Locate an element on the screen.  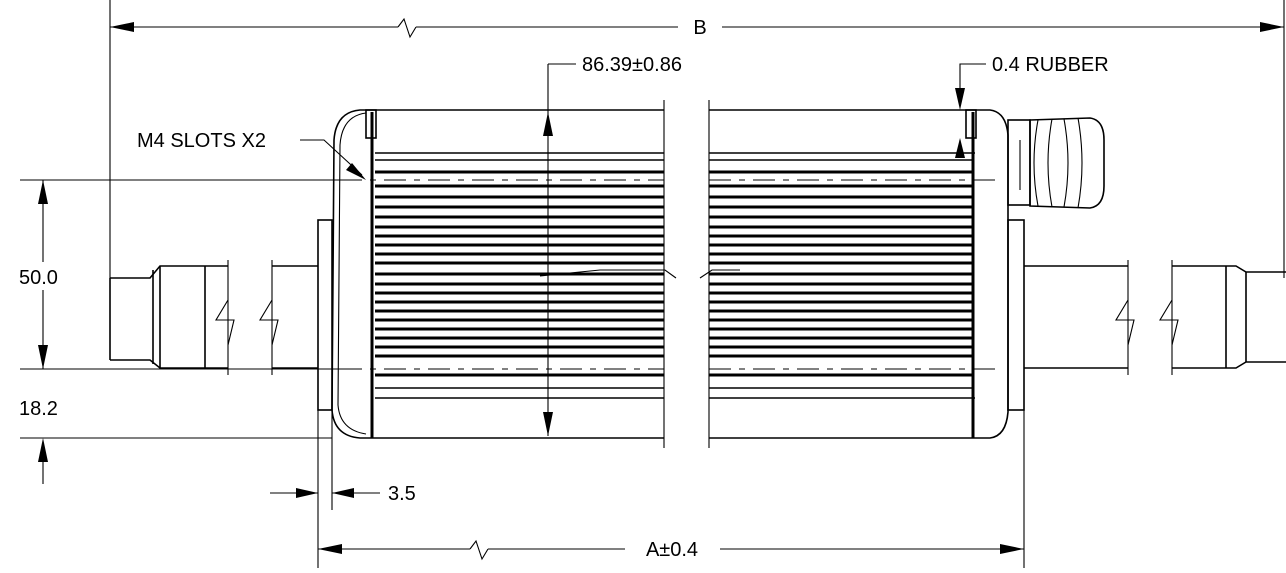
cable-gland is located at coordinates (1056, 163).